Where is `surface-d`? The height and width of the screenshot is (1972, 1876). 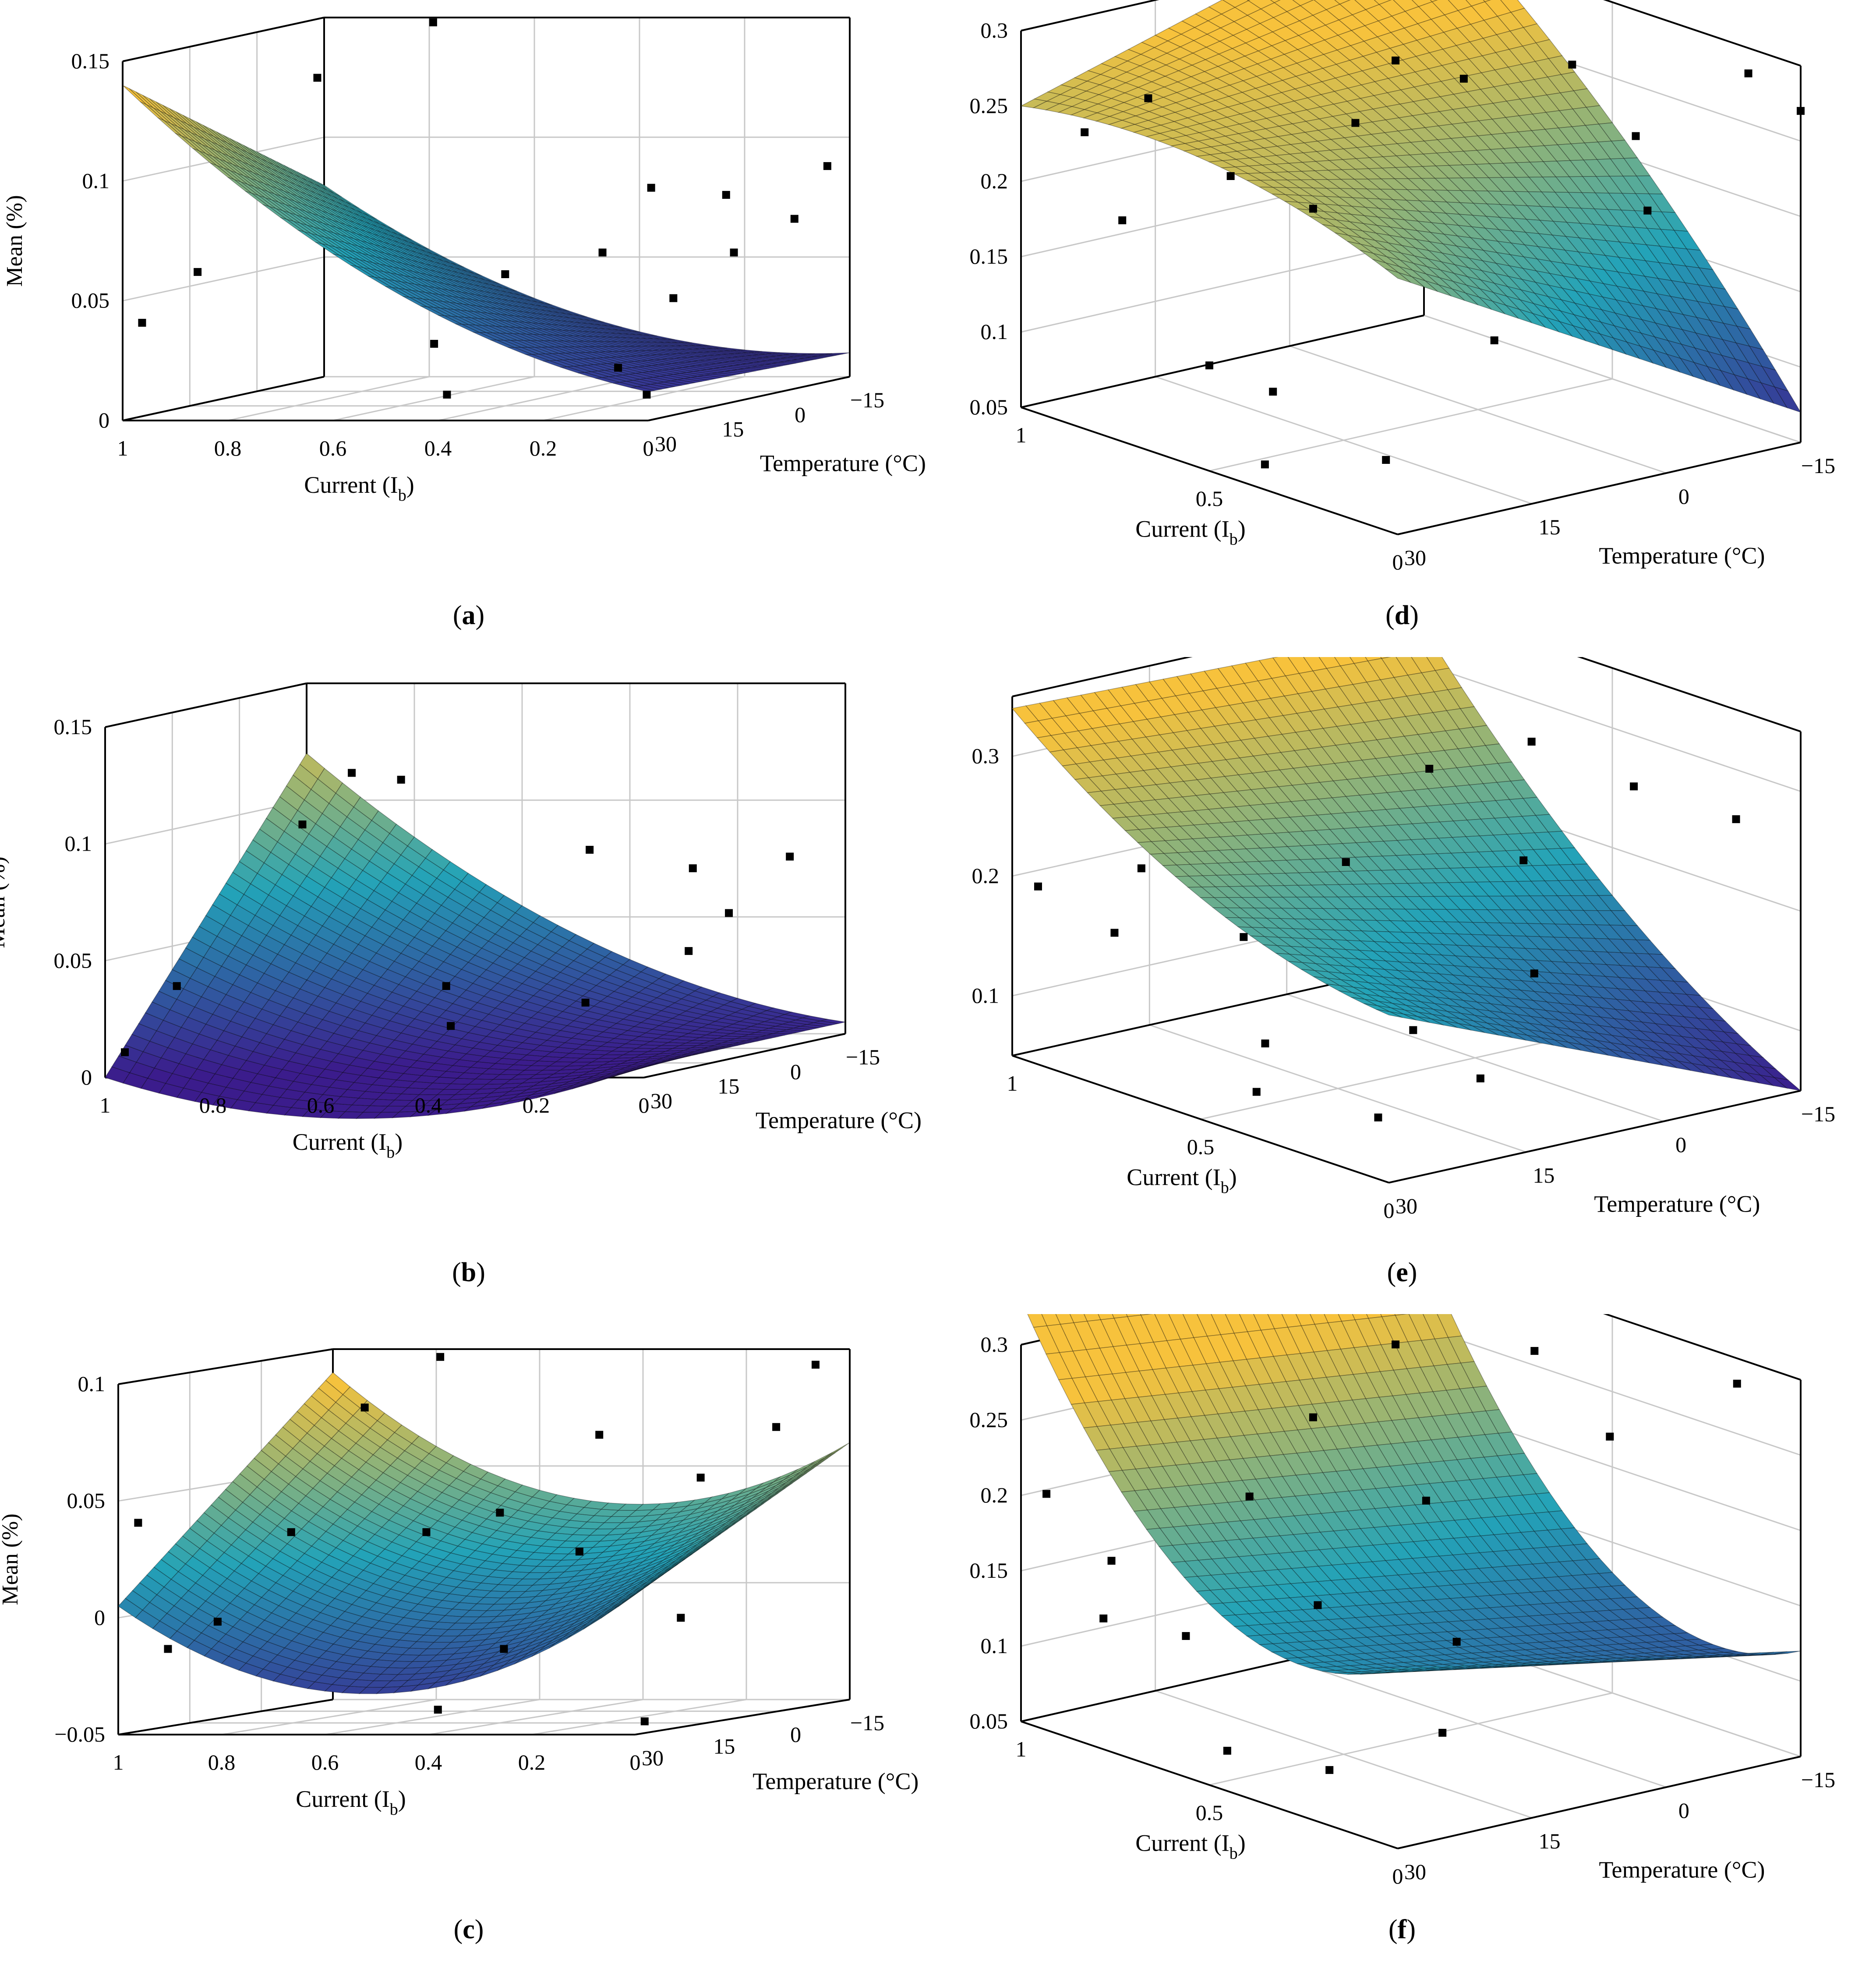
surface-d is located at coordinates (1411, 206).